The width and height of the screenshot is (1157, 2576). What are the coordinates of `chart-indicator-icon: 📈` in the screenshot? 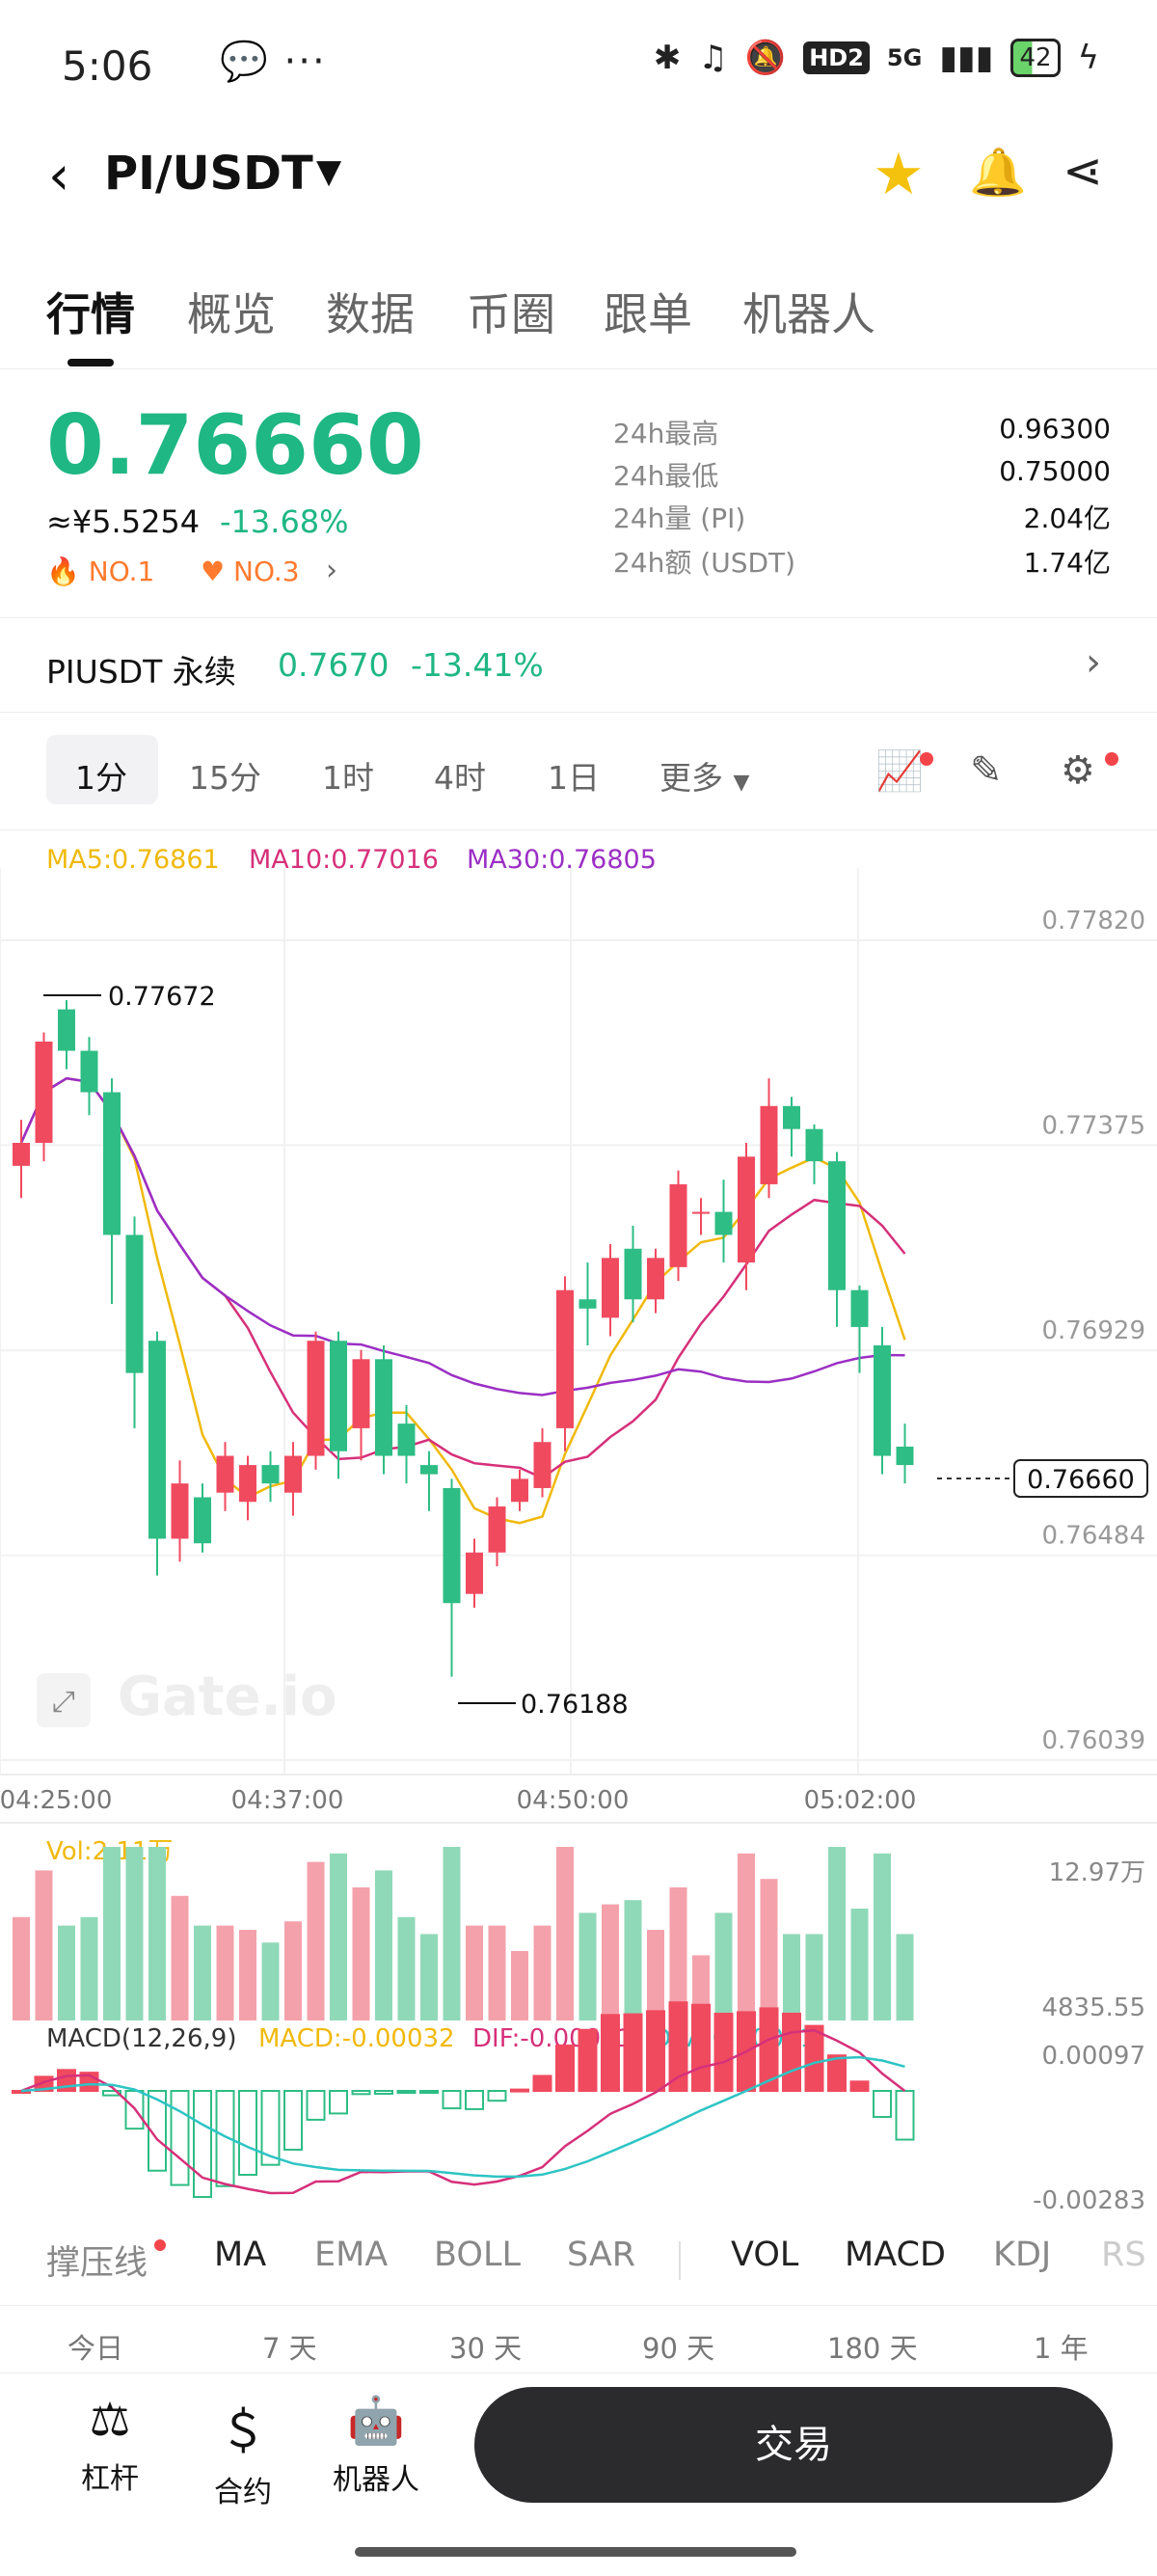 It's located at (899, 771).